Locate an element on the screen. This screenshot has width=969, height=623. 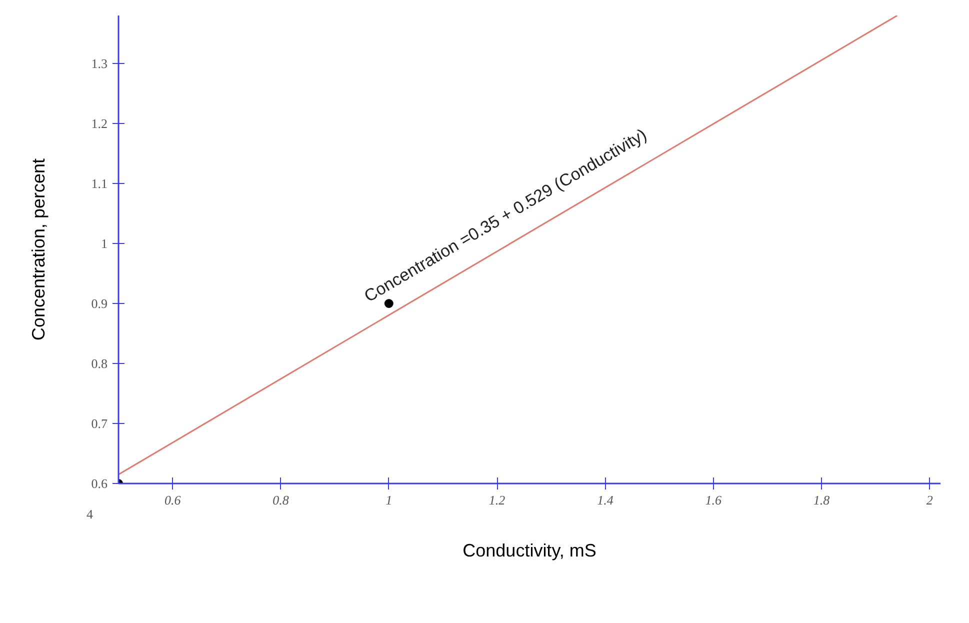
y-tick-label: 1.2 is located at coordinates (99, 123).